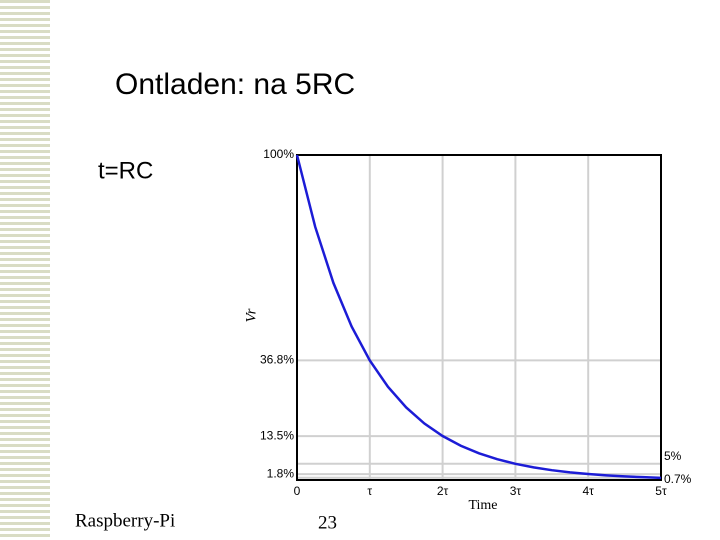  Describe the element at coordinates (661, 491) in the screenshot. I see `x-tick-label: 5τ` at that location.